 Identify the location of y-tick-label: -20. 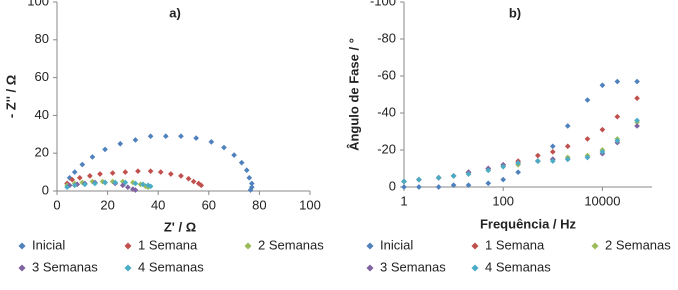
(386, 148).